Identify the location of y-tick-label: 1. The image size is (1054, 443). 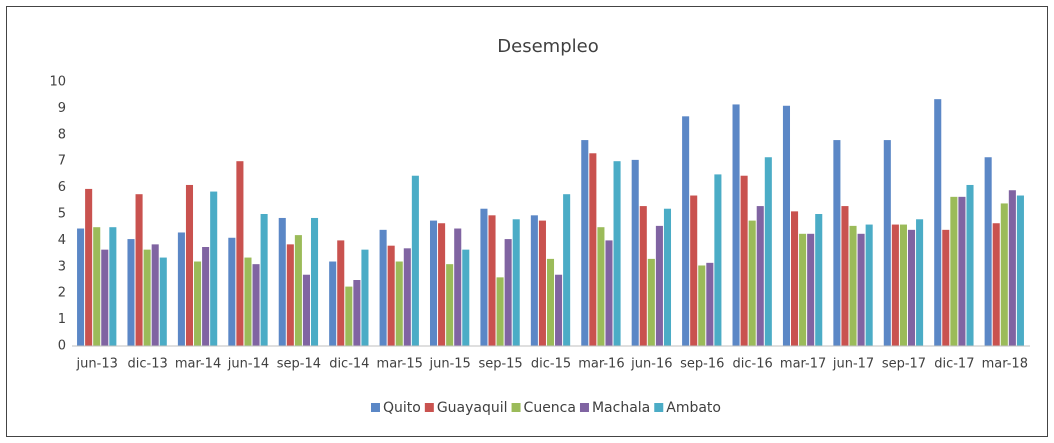
(62, 319).